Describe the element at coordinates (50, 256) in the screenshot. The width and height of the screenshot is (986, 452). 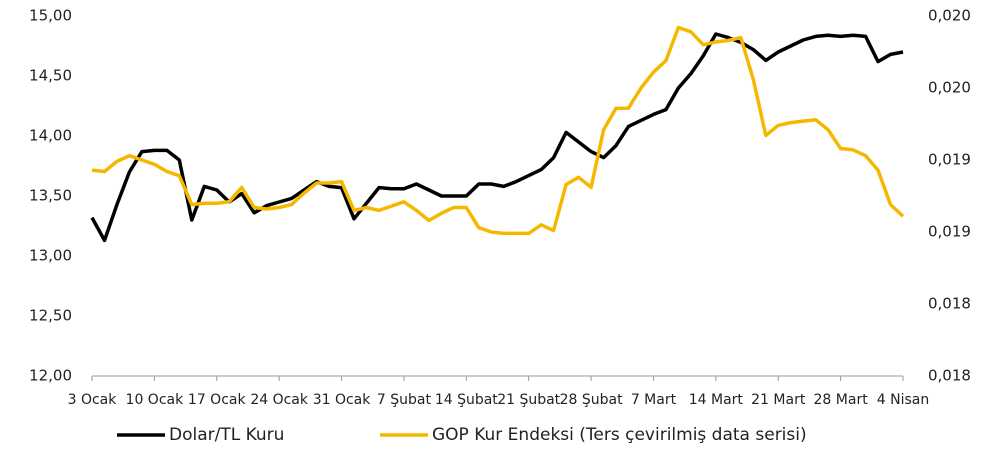
I see `y-tick-label: 13,00` at that location.